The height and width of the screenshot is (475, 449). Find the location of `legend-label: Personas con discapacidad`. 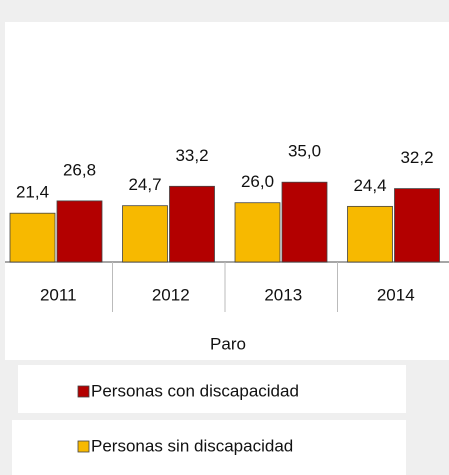

legend-label: Personas con discapacidad is located at coordinates (195, 390).